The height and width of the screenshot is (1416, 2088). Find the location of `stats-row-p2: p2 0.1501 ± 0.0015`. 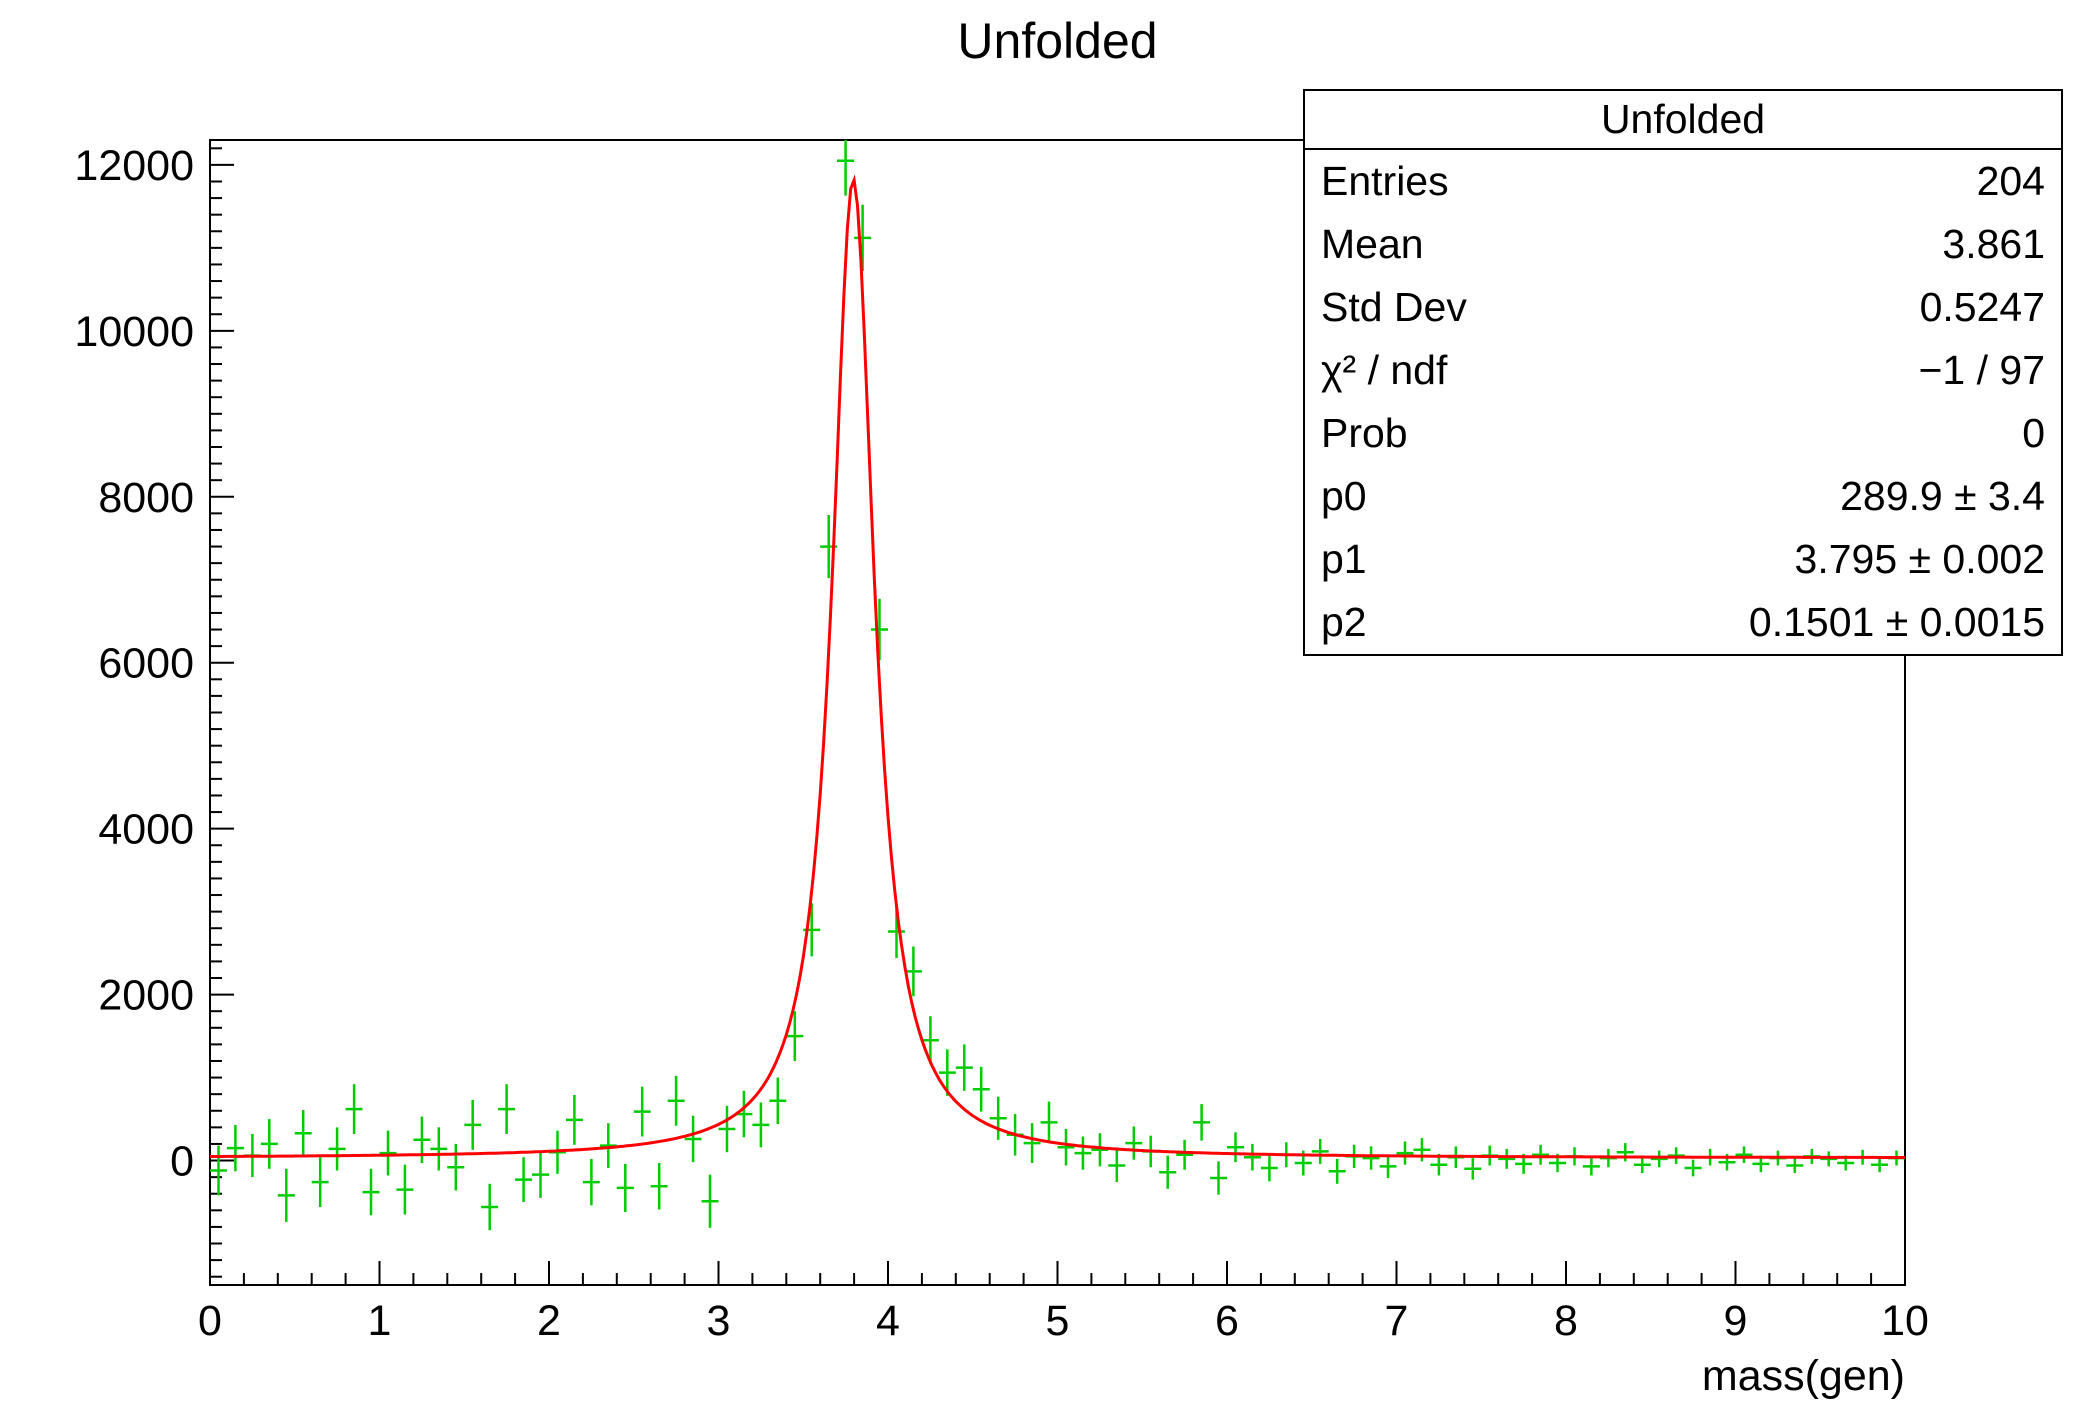

stats-row-p2: p2 0.1501 ± 0.0015 is located at coordinates (1683, 622).